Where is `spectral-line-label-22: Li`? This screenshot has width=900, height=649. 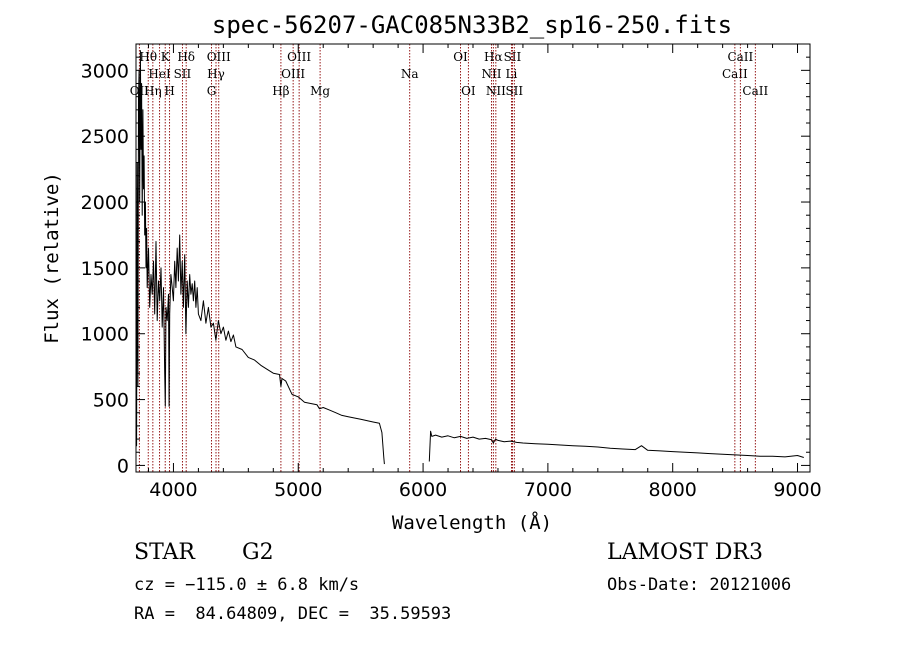
spectral-line-label-22: Li is located at coordinates (512, 74).